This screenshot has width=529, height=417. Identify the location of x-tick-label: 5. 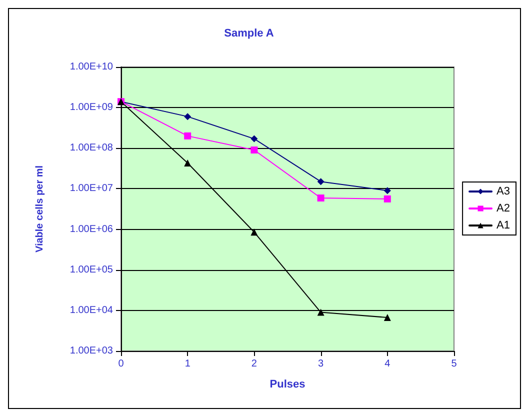
(454, 364).